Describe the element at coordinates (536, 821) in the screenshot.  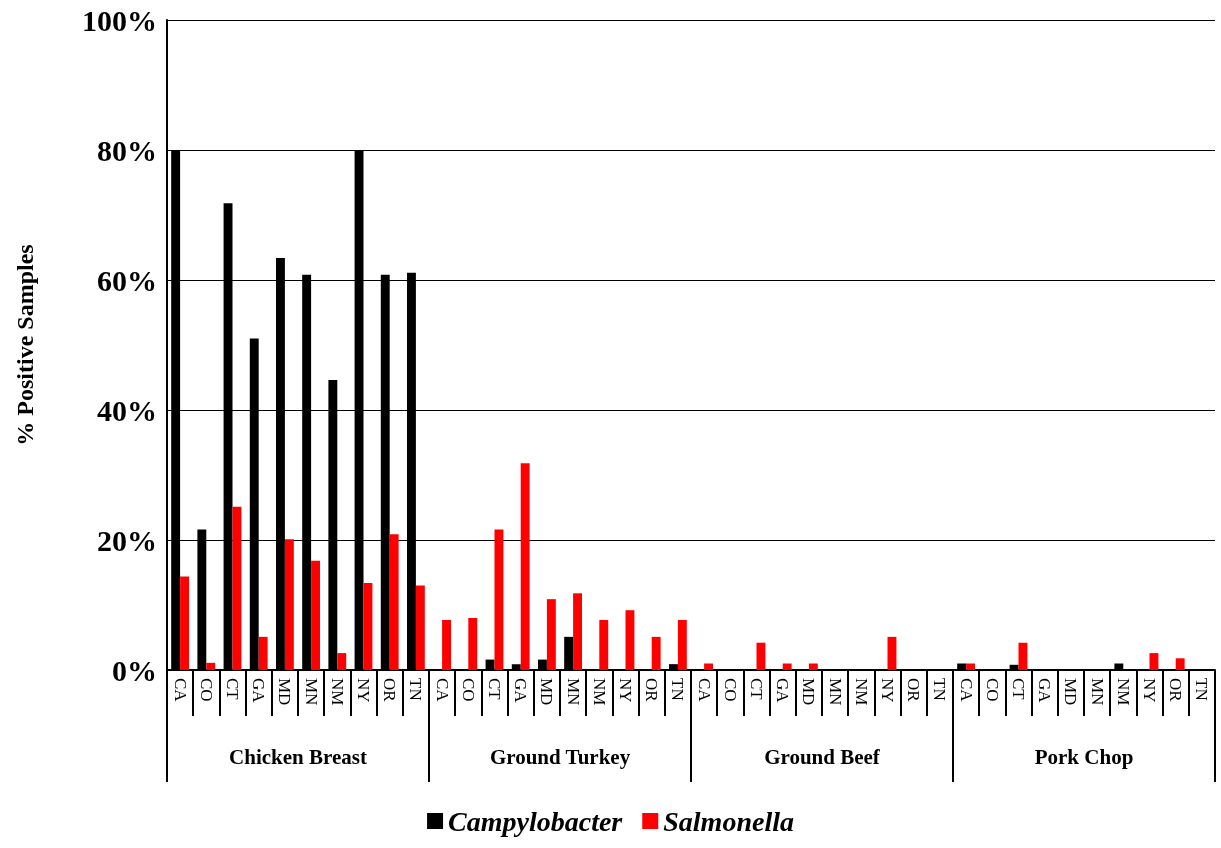
I see `legend-label: Campylobacter` at that location.